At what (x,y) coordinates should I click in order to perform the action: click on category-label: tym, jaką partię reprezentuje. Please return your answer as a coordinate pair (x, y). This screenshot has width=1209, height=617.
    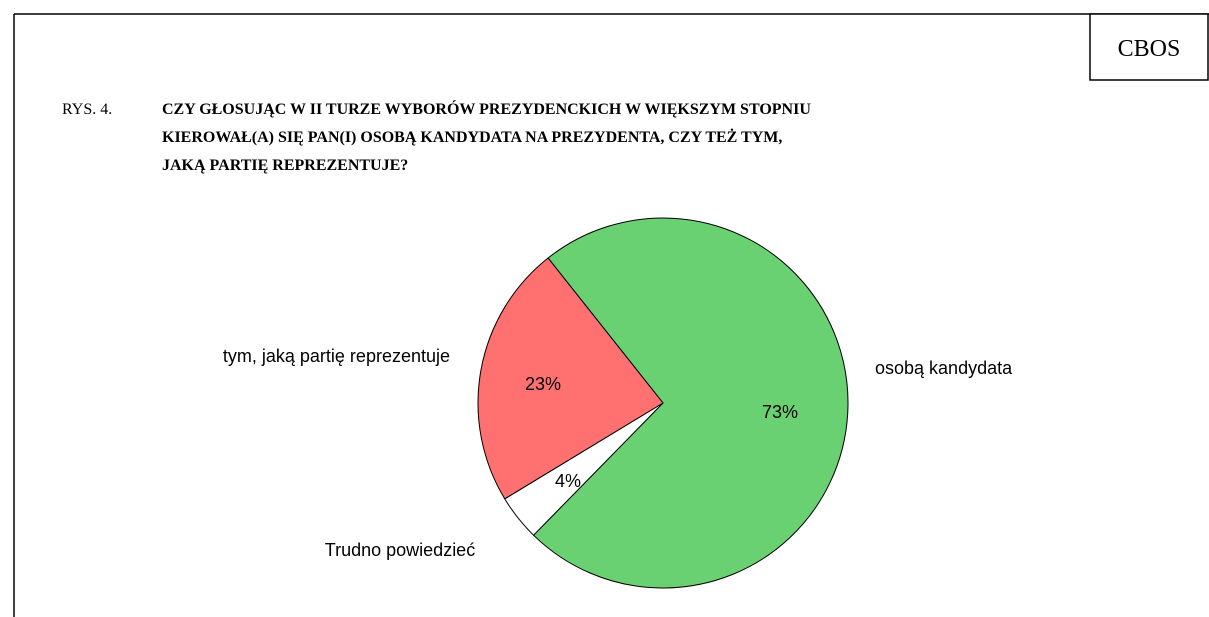
    Looking at the image, I should click on (336, 356).